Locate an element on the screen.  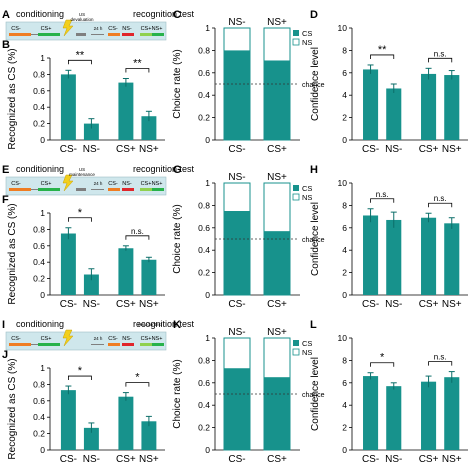
y-tick-label: 0.2 is located at coordinates (39, 434).